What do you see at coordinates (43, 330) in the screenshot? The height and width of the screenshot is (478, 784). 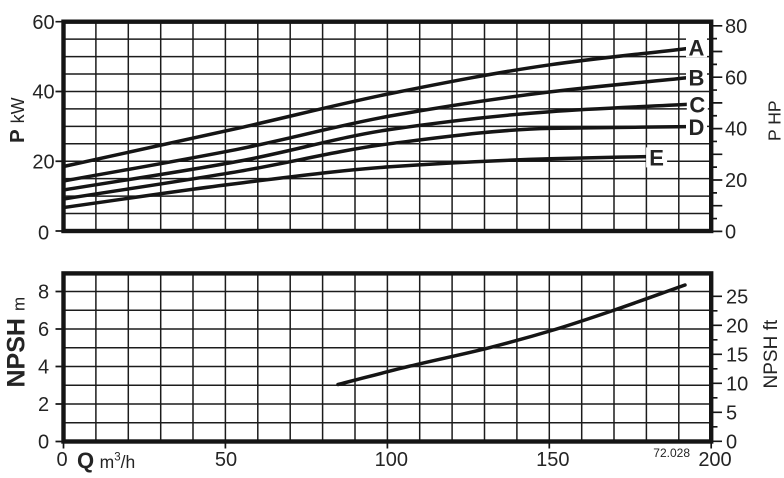 I see `svg-text: 6` at bounding box center [43, 330].